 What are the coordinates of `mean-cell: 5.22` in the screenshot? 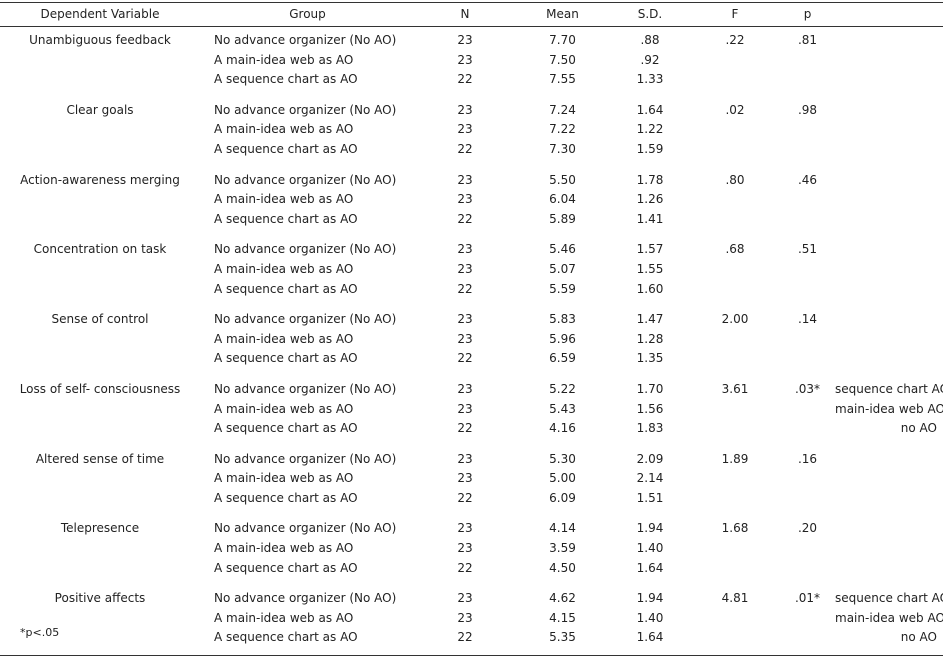 It's located at (562, 388).